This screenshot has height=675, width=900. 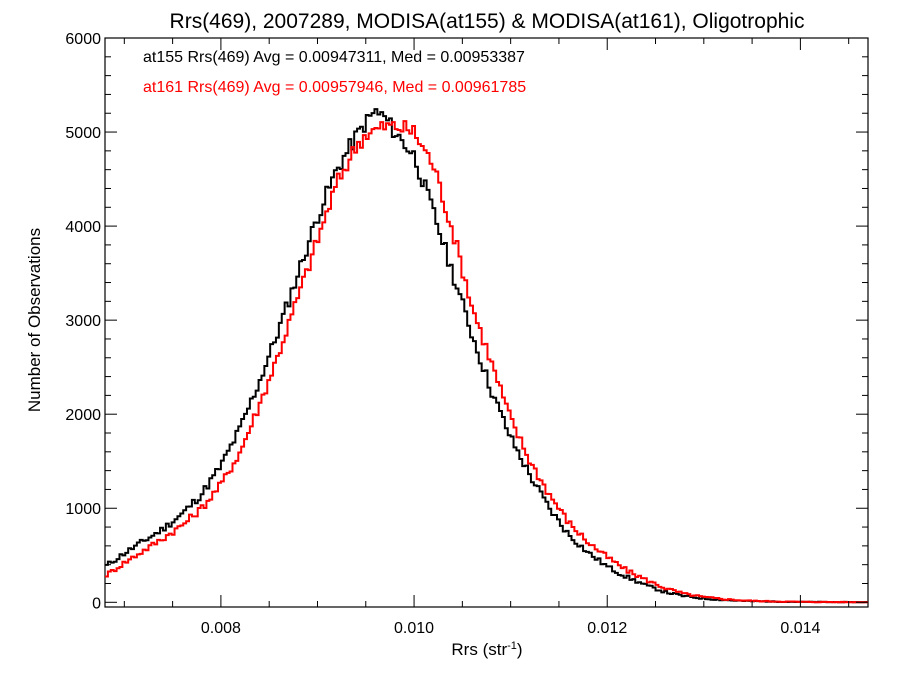 I want to click on x-tick-label: 0.008, so click(x=221, y=628).